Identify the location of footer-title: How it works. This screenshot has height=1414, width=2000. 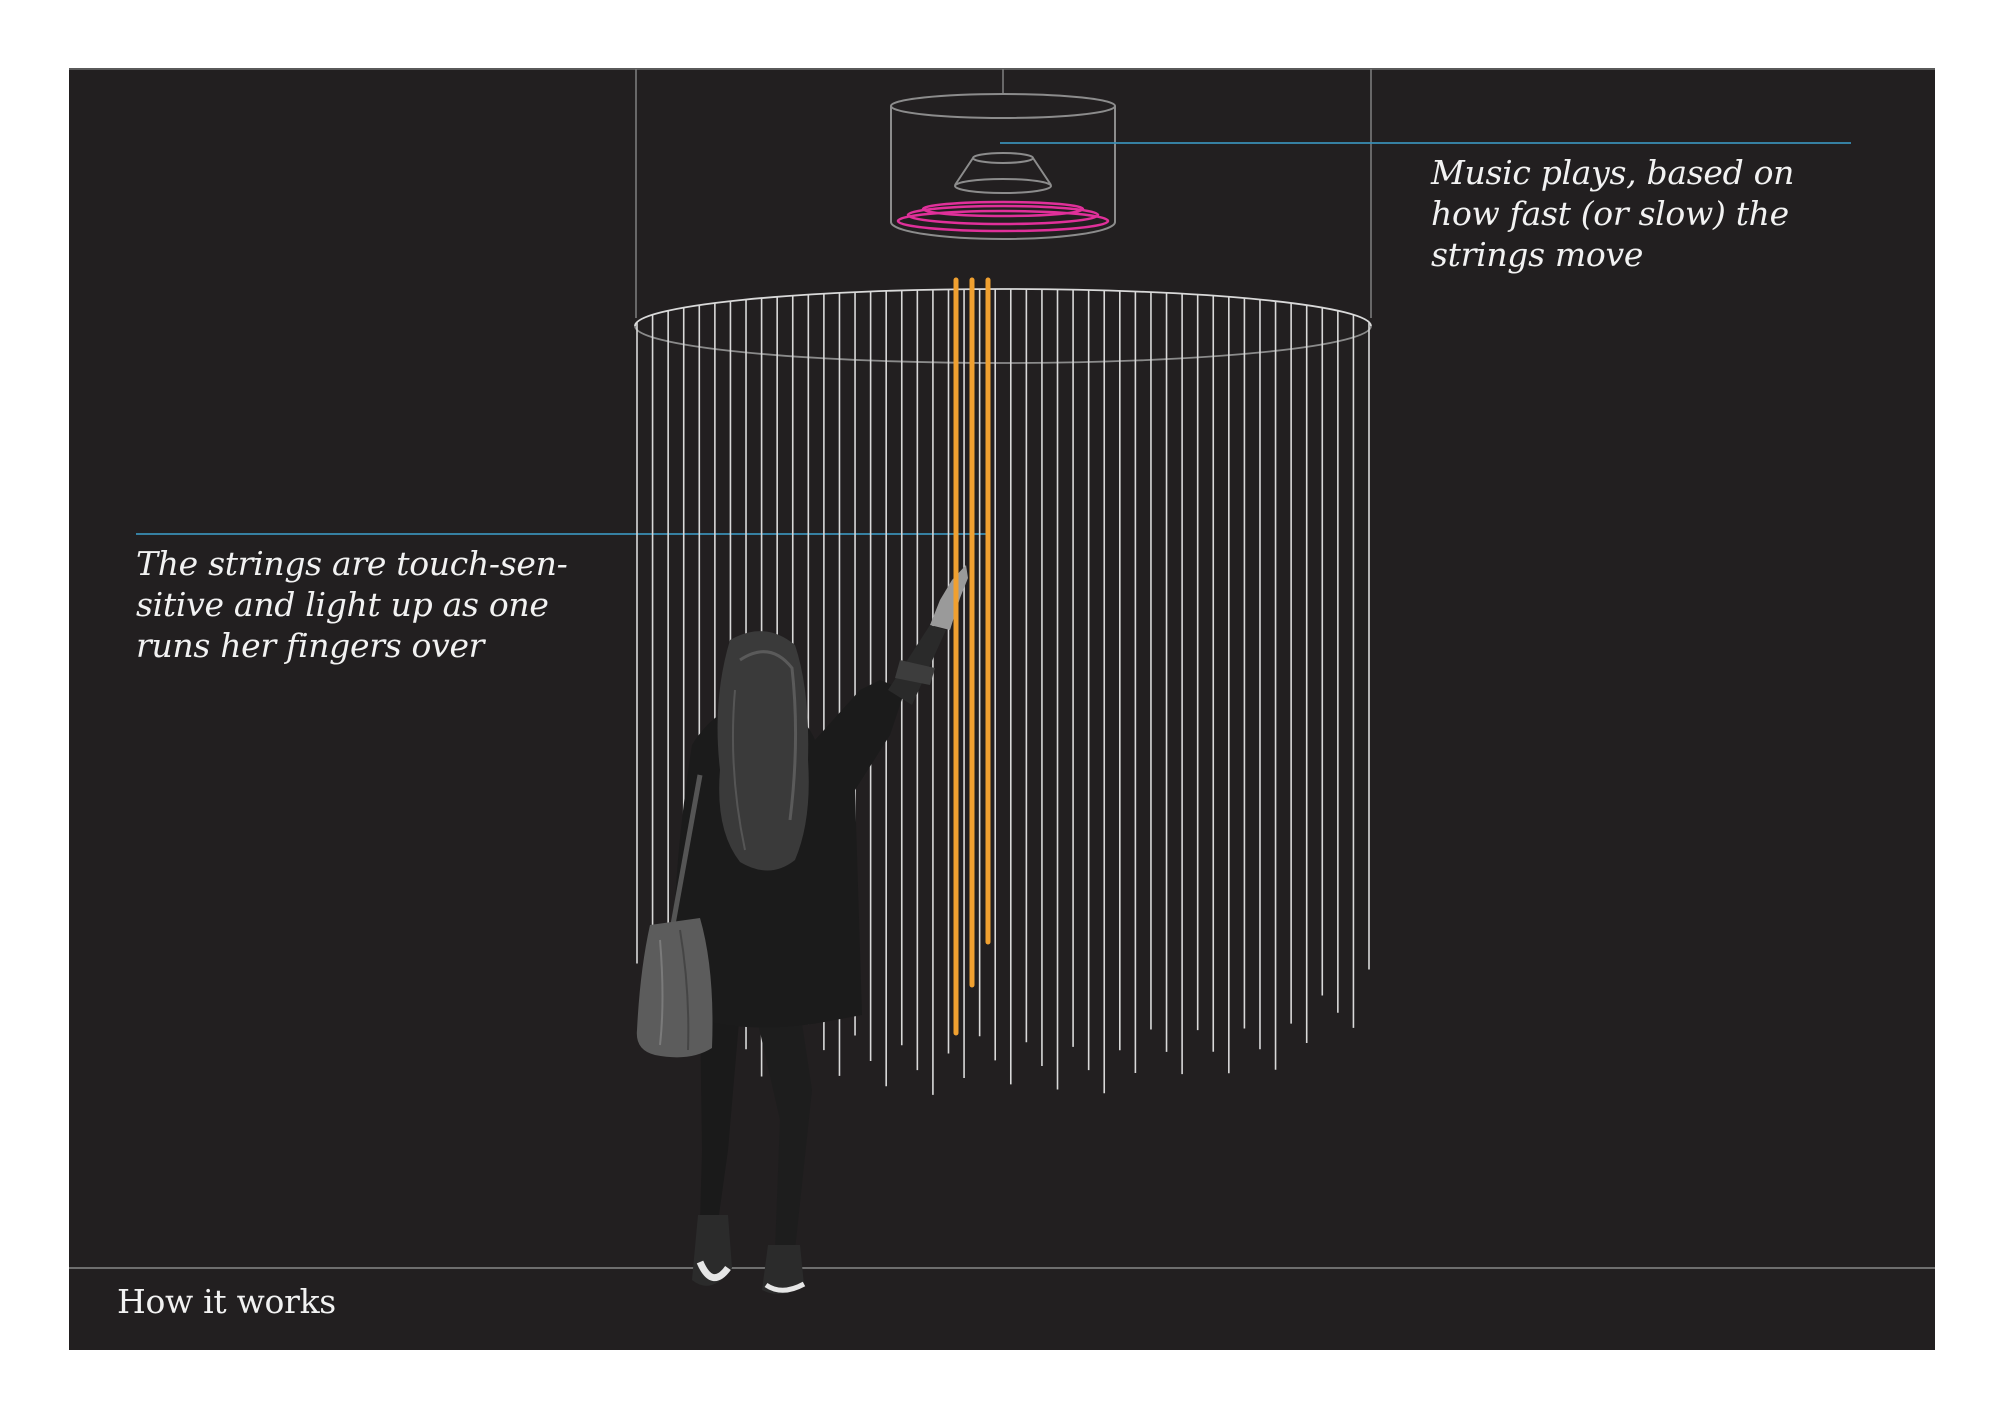
(226, 1301).